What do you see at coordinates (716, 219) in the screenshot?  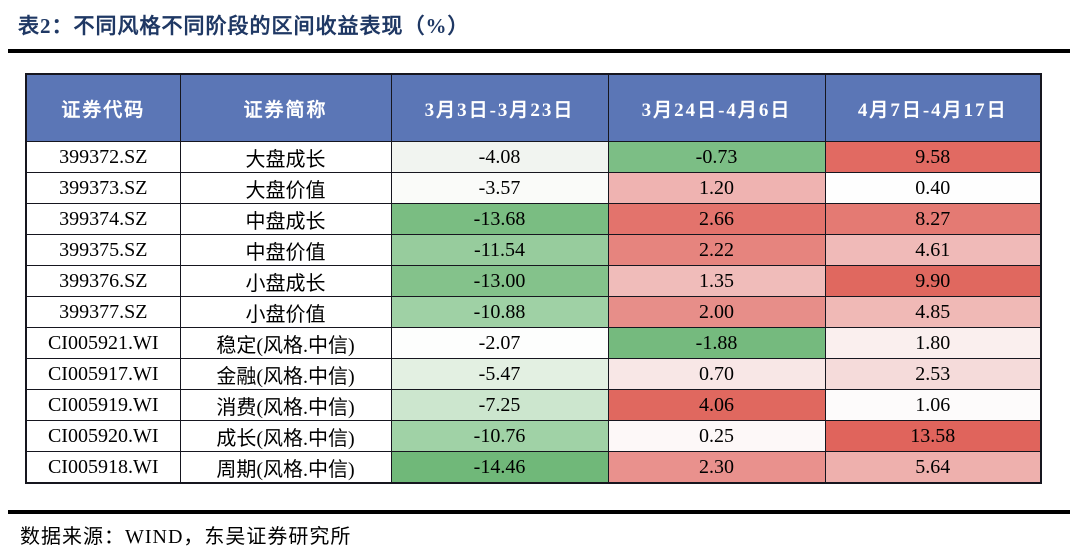 I see `return-value-cell: 2.66` at bounding box center [716, 219].